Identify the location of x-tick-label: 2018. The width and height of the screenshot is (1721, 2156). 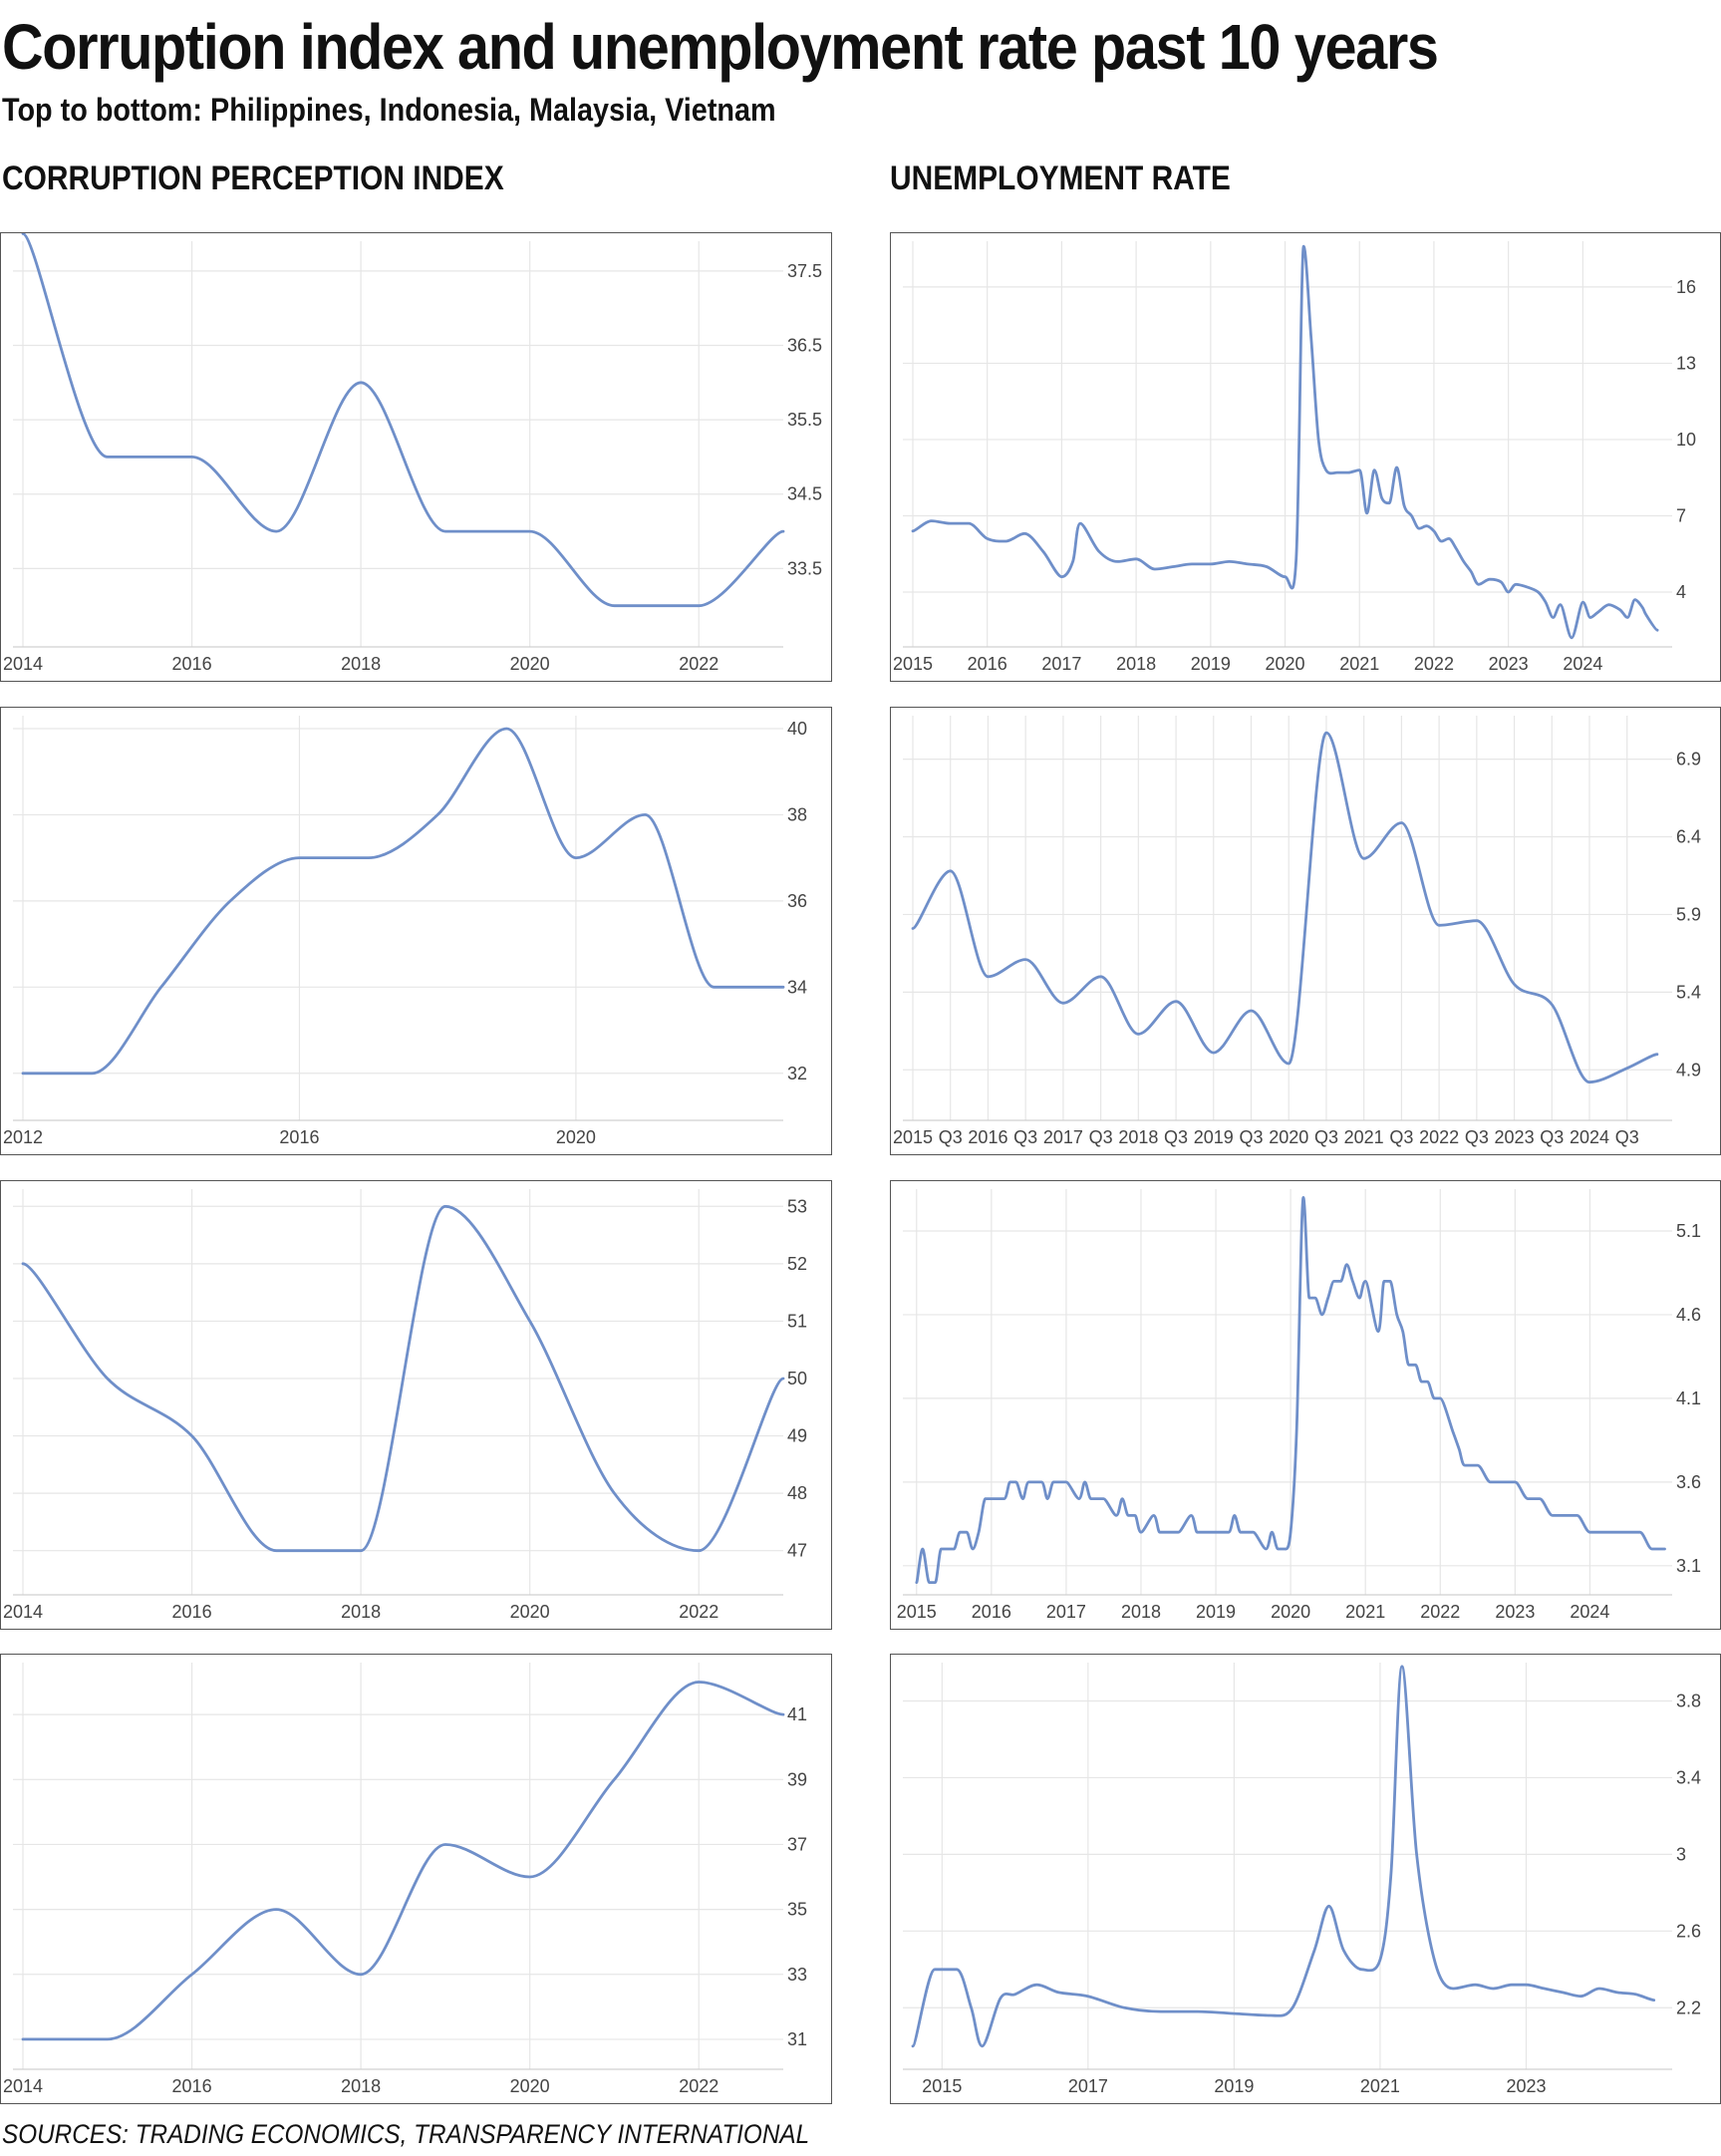
(361, 664).